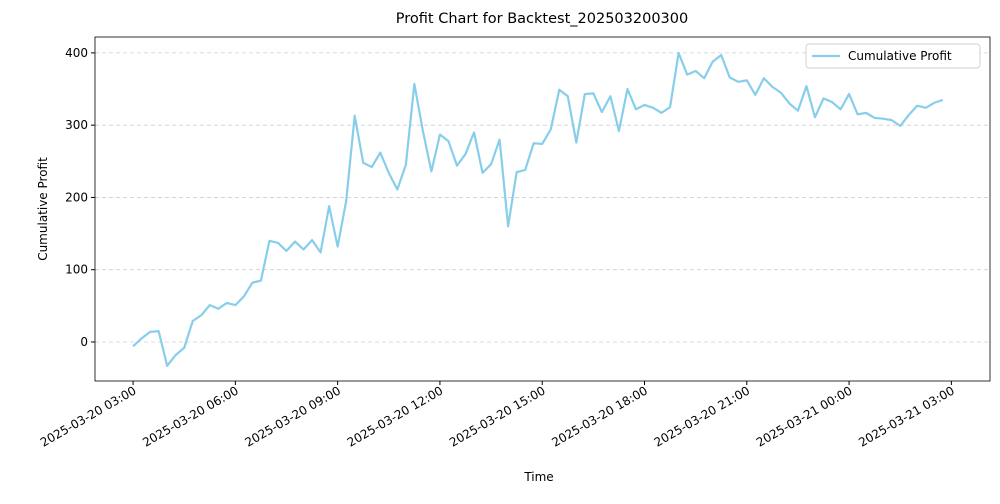 The image size is (1000, 504). I want to click on y-tick-label: 200, so click(76, 197).